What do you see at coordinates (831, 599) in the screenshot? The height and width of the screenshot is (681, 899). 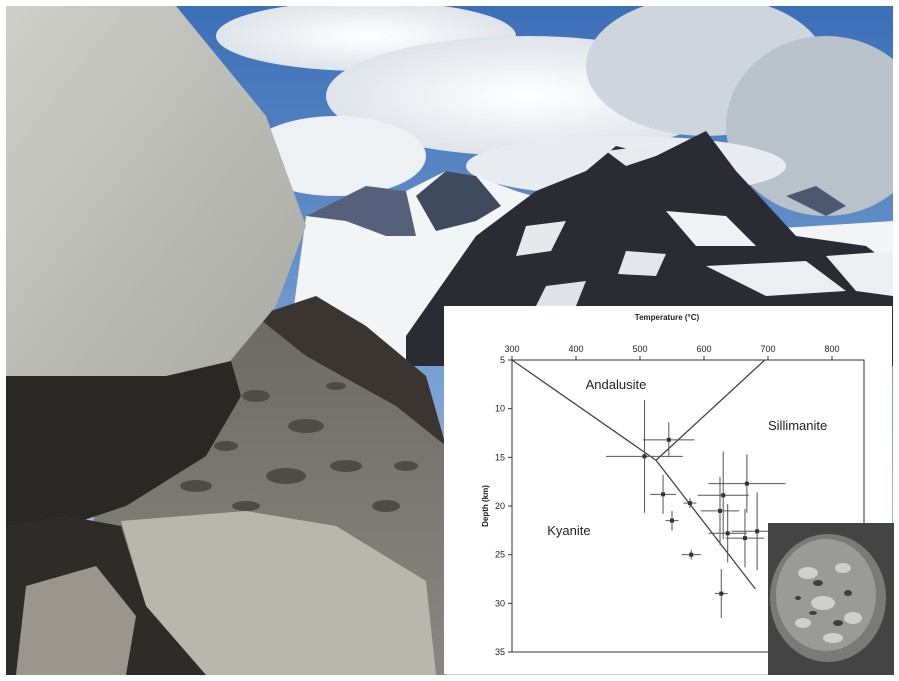 I see `garnet-micrograph-inset` at bounding box center [831, 599].